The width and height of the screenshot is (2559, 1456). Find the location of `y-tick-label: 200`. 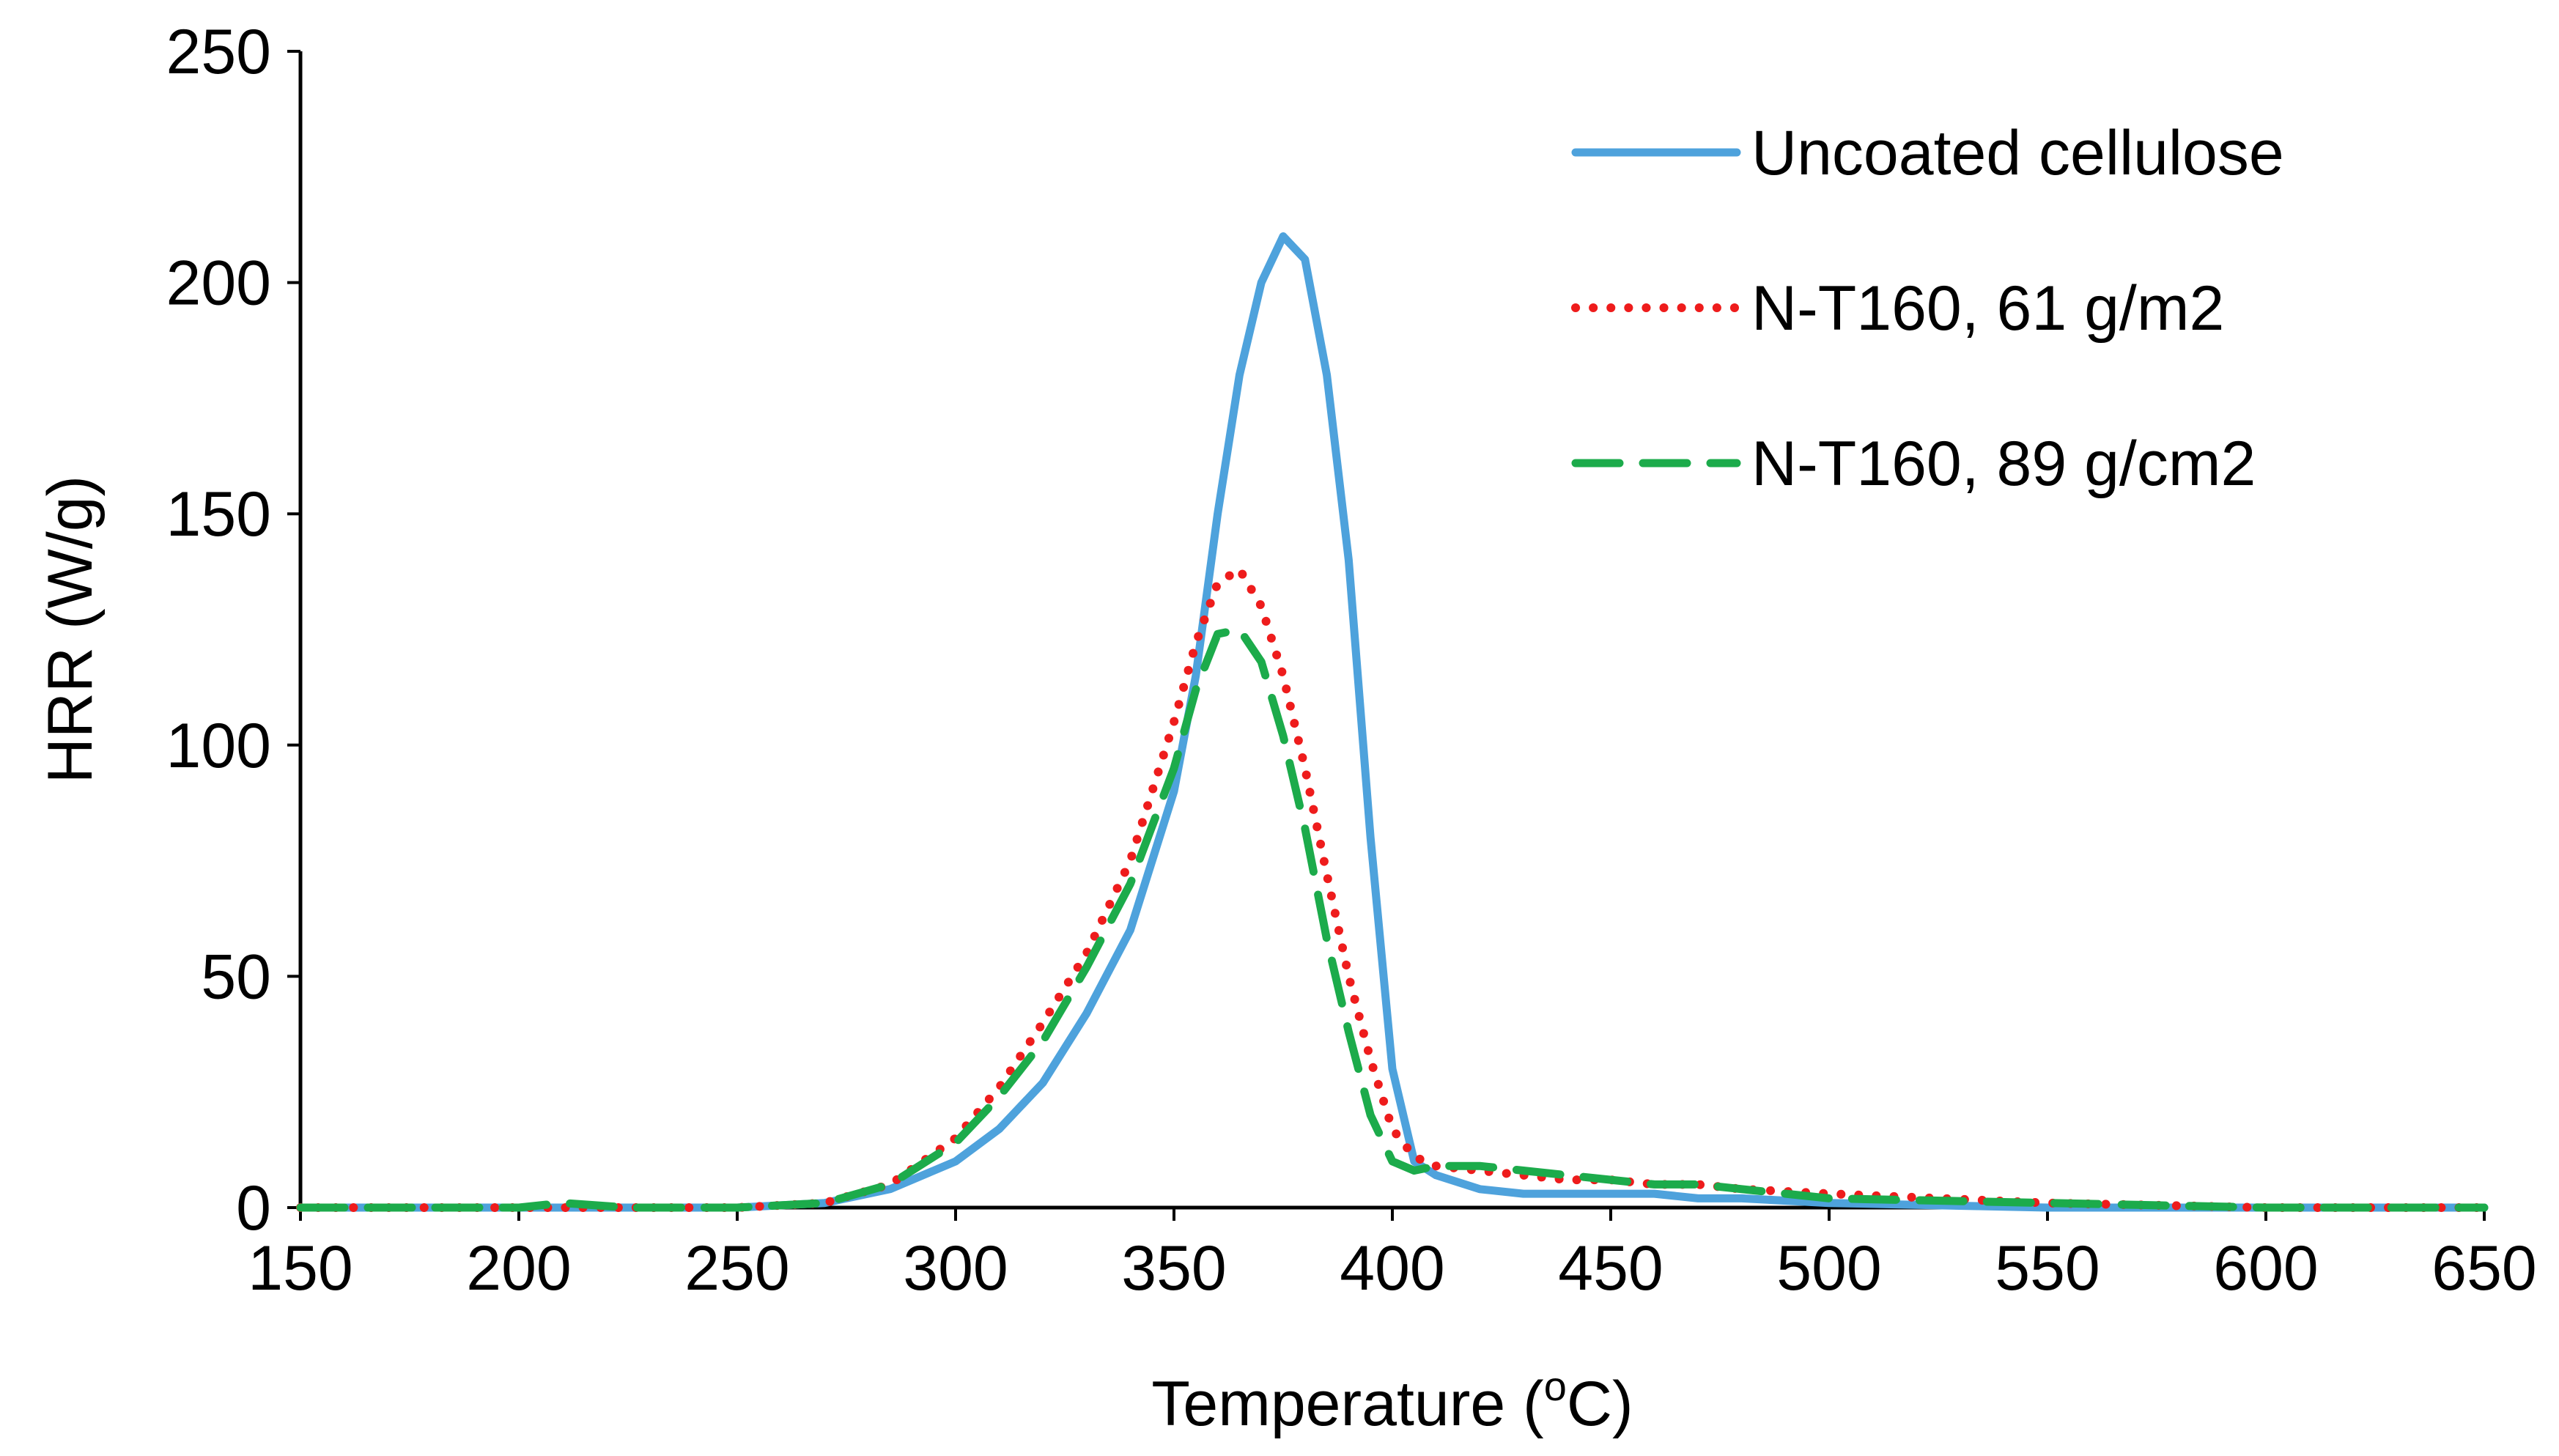

y-tick-label: 200 is located at coordinates (219, 283).